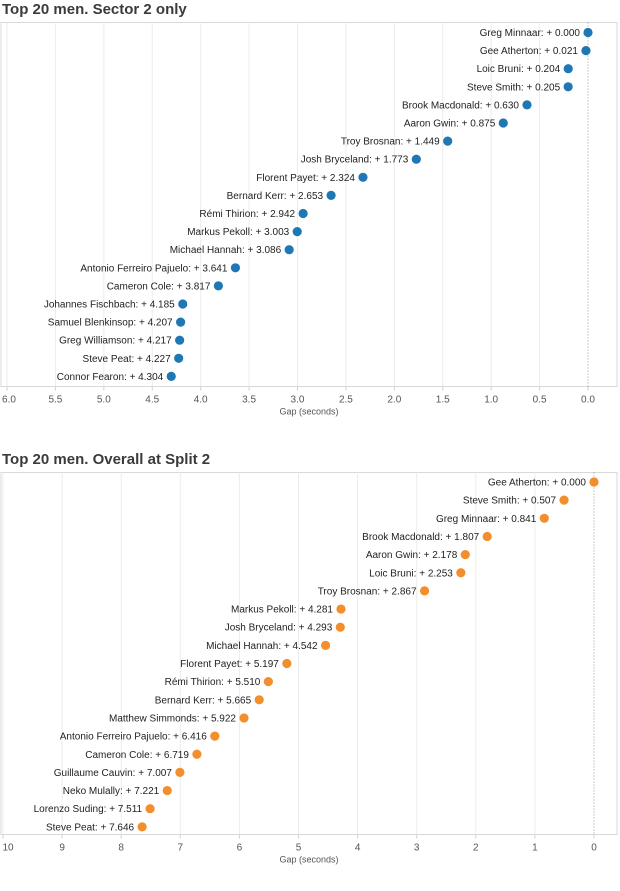  What do you see at coordinates (530, 33) in the screenshot?
I see `data-point-label: Greg Minnaar: + 0.000` at bounding box center [530, 33].